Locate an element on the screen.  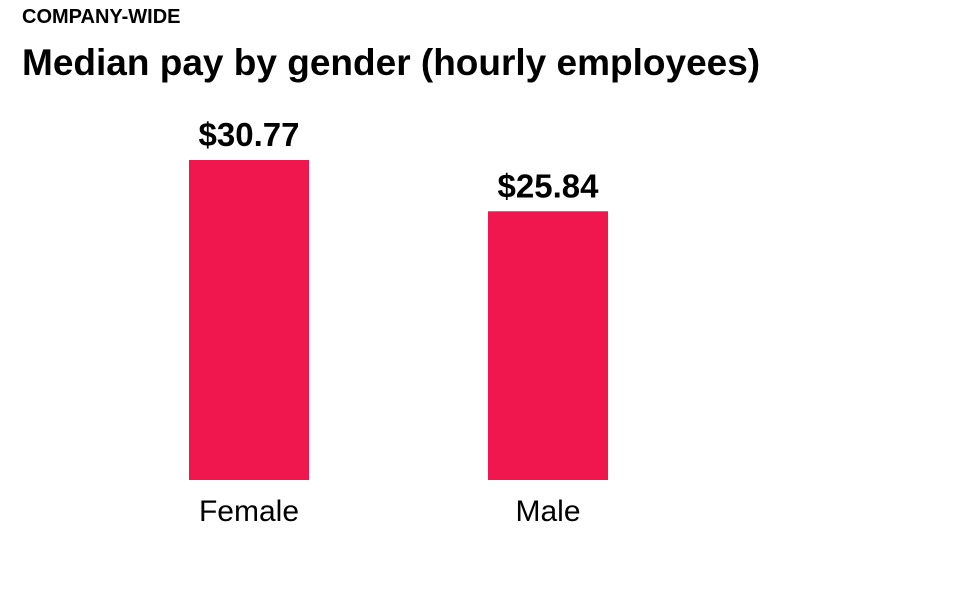
bar-male is located at coordinates (548, 345).